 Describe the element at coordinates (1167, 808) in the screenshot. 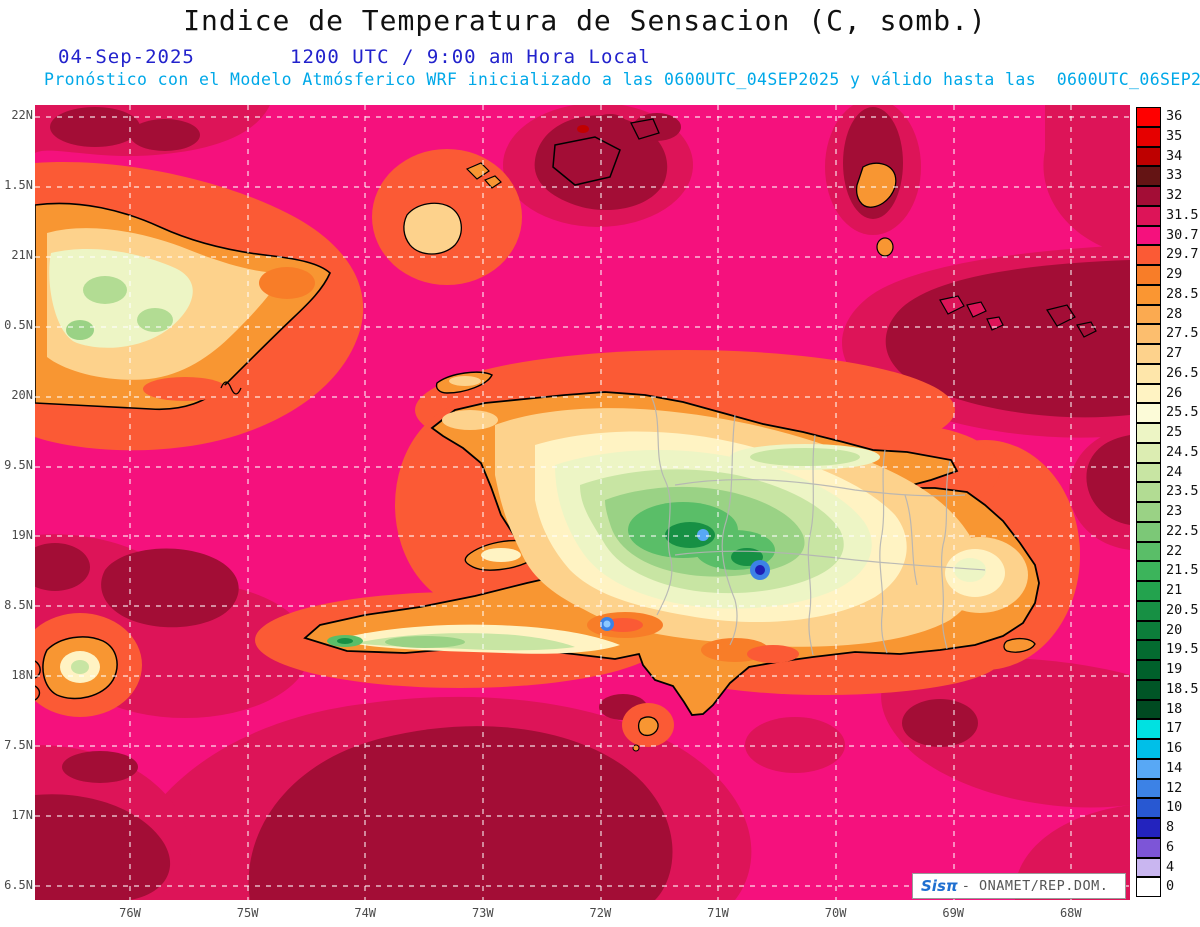

I see `legend-entry: 10` at that location.